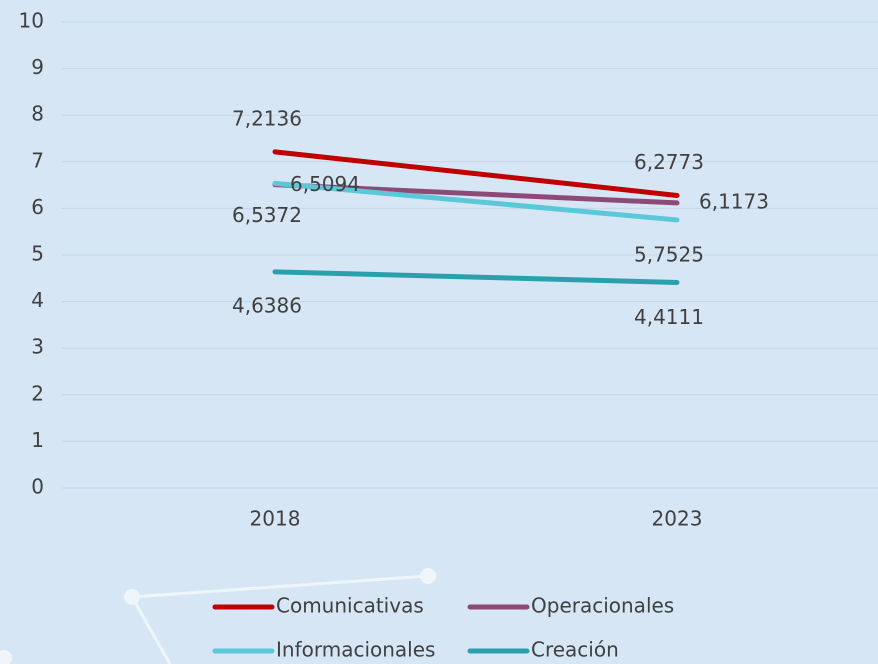  I want to click on decoration, so click(218, 616).